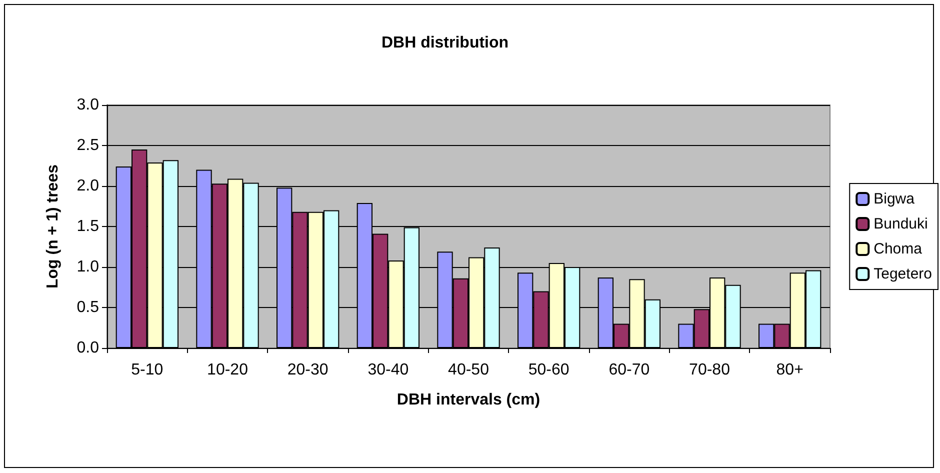 This screenshot has width=940, height=473. I want to click on x-tick-label: 50-60, so click(549, 370).